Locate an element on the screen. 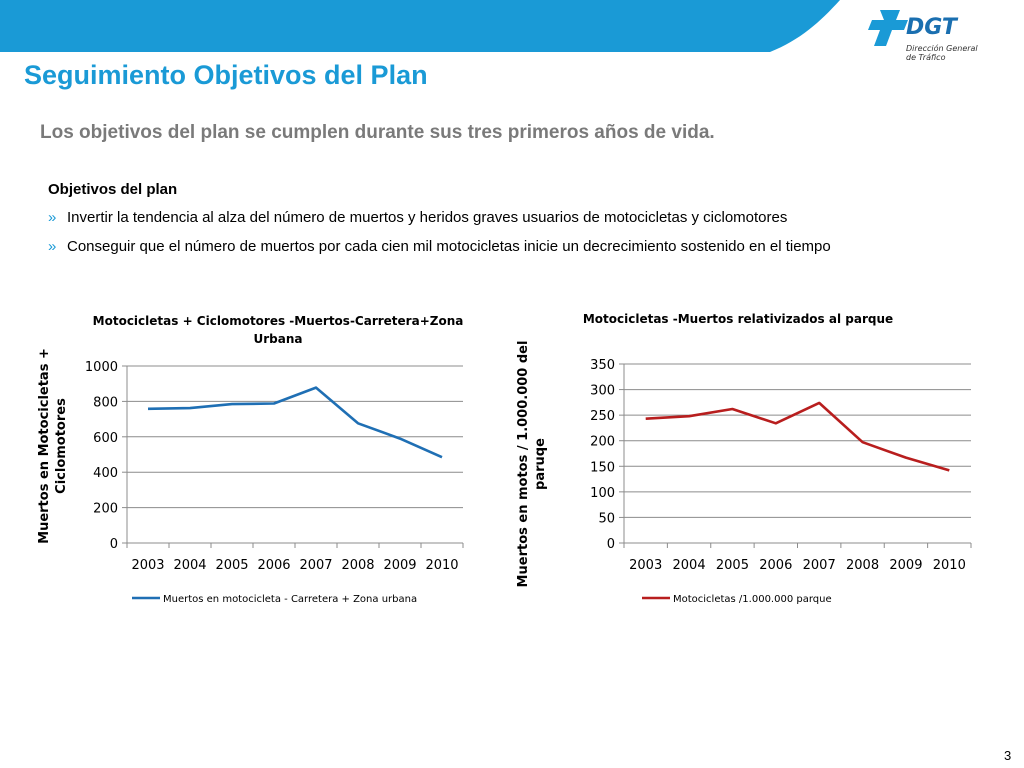 Image resolution: width=1024 pixels, height=768 pixels. y-tick-label: 600 is located at coordinates (105, 438).